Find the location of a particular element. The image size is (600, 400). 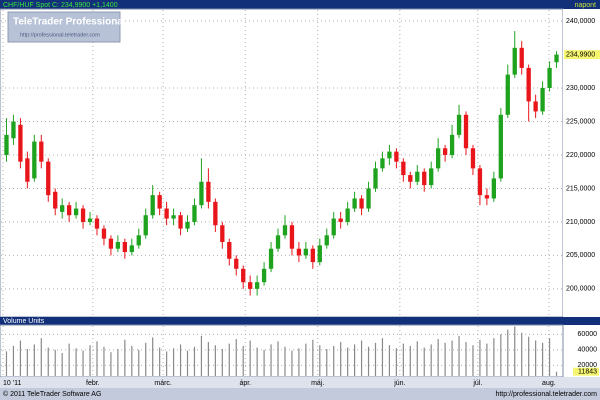

footer-bar is located at coordinates (300, 394).